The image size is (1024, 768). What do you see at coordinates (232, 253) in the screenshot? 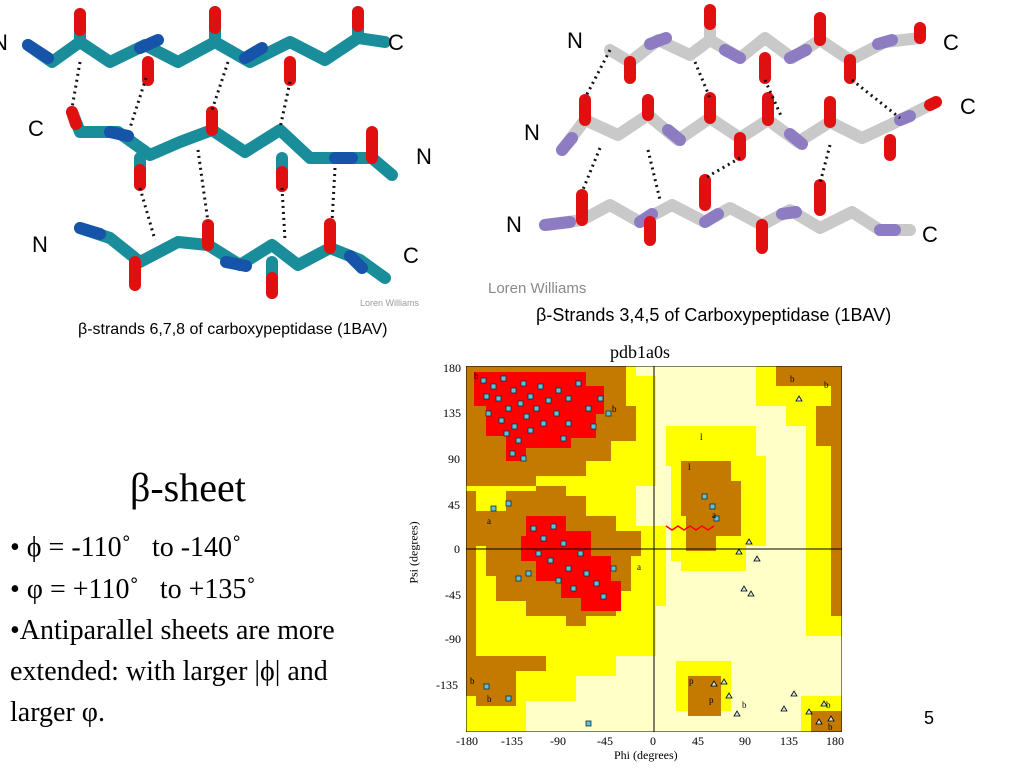
I see `left-strand-bottom` at bounding box center [232, 253].